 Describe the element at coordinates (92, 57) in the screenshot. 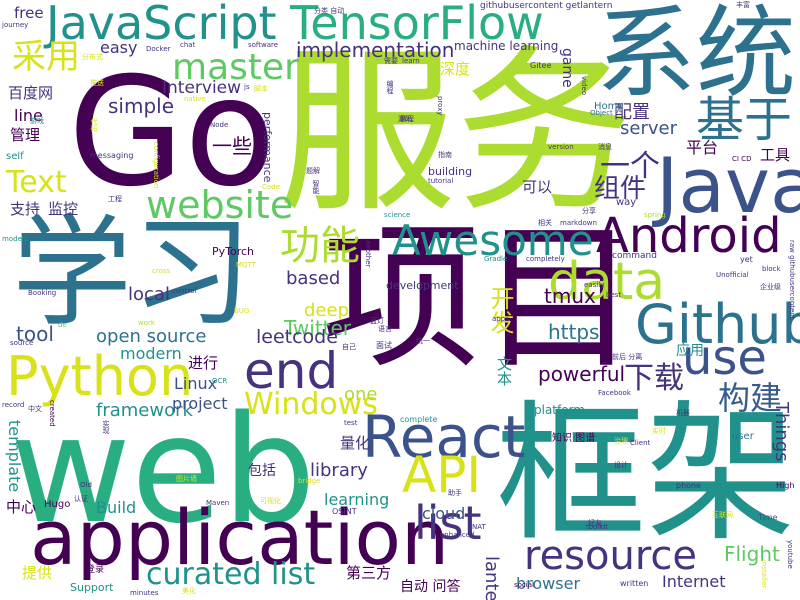

I see `word-fenbushi: 分布式` at that location.